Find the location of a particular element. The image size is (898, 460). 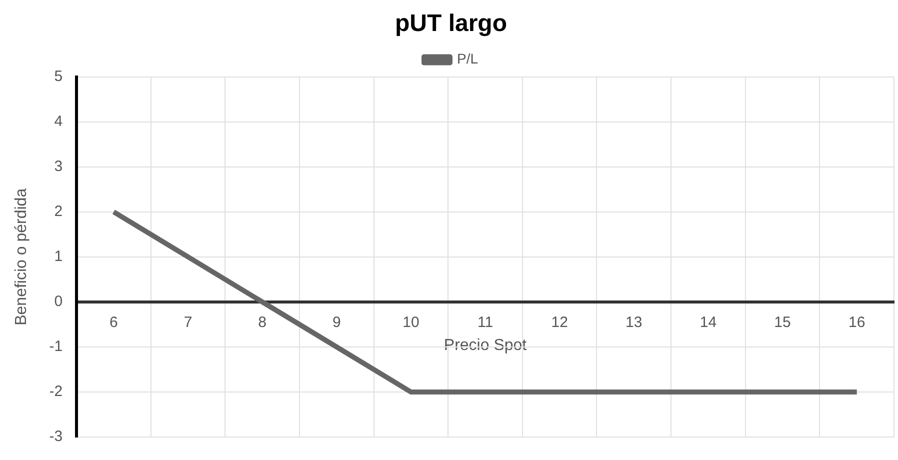

legend-label: P/L is located at coordinates (467, 58).